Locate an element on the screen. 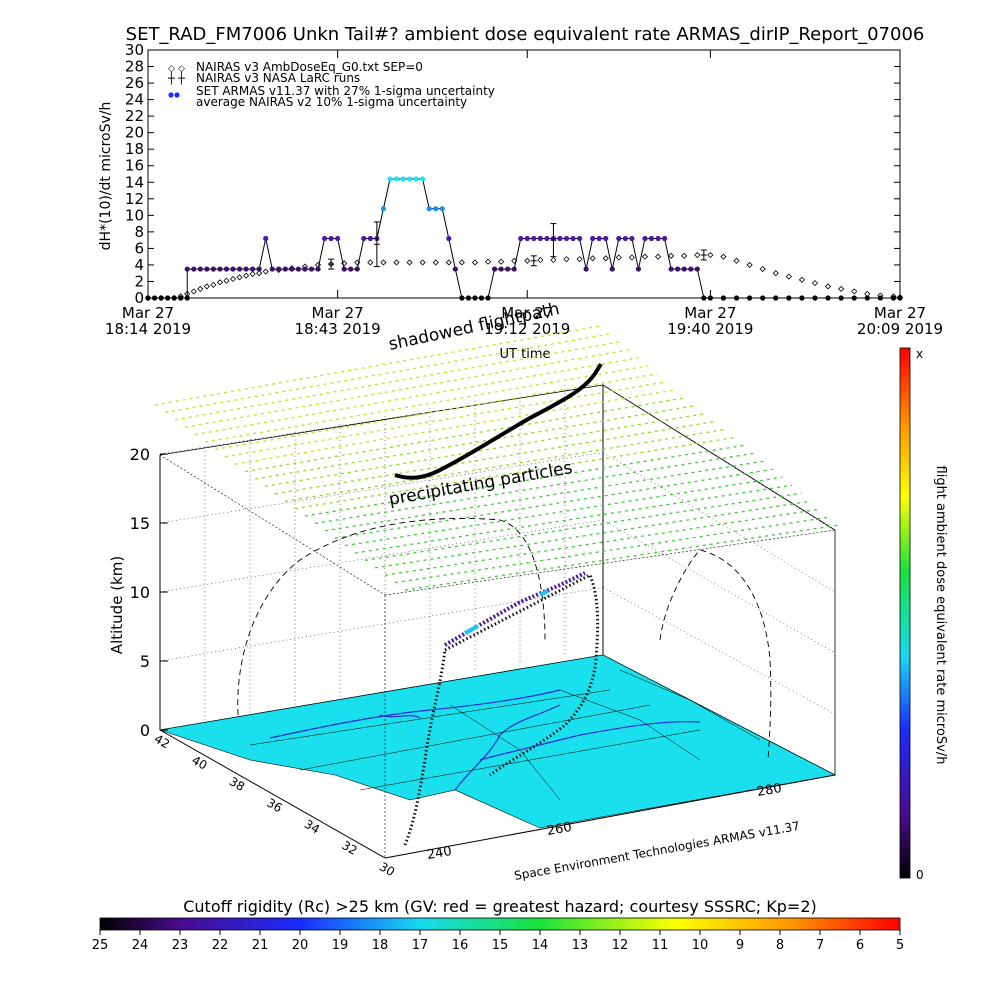 The width and height of the screenshot is (1000, 1000). lat-tick-label: 30 is located at coordinates (387, 869).